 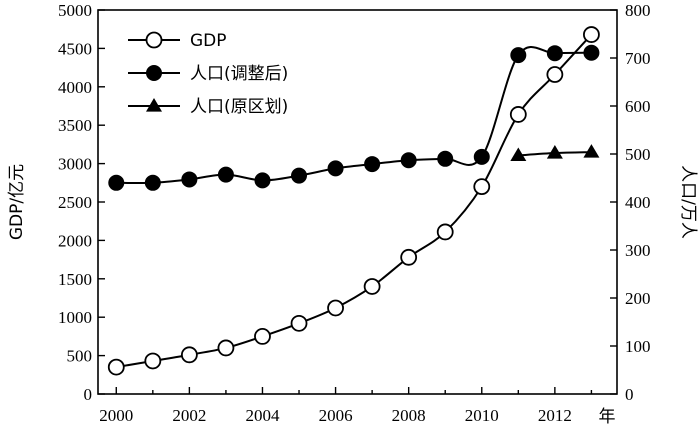 What do you see at coordinates (638, 106) in the screenshot?
I see `right-axis-tick-label: 600` at bounding box center [638, 106].